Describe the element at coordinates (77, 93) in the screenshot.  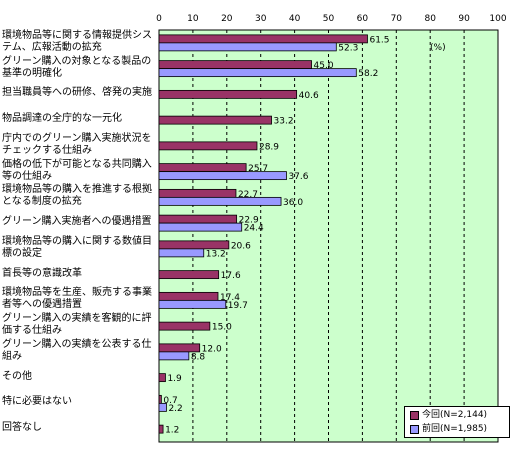
I see `category-label: 担当職員等への研修、啓発の実施` at that location.